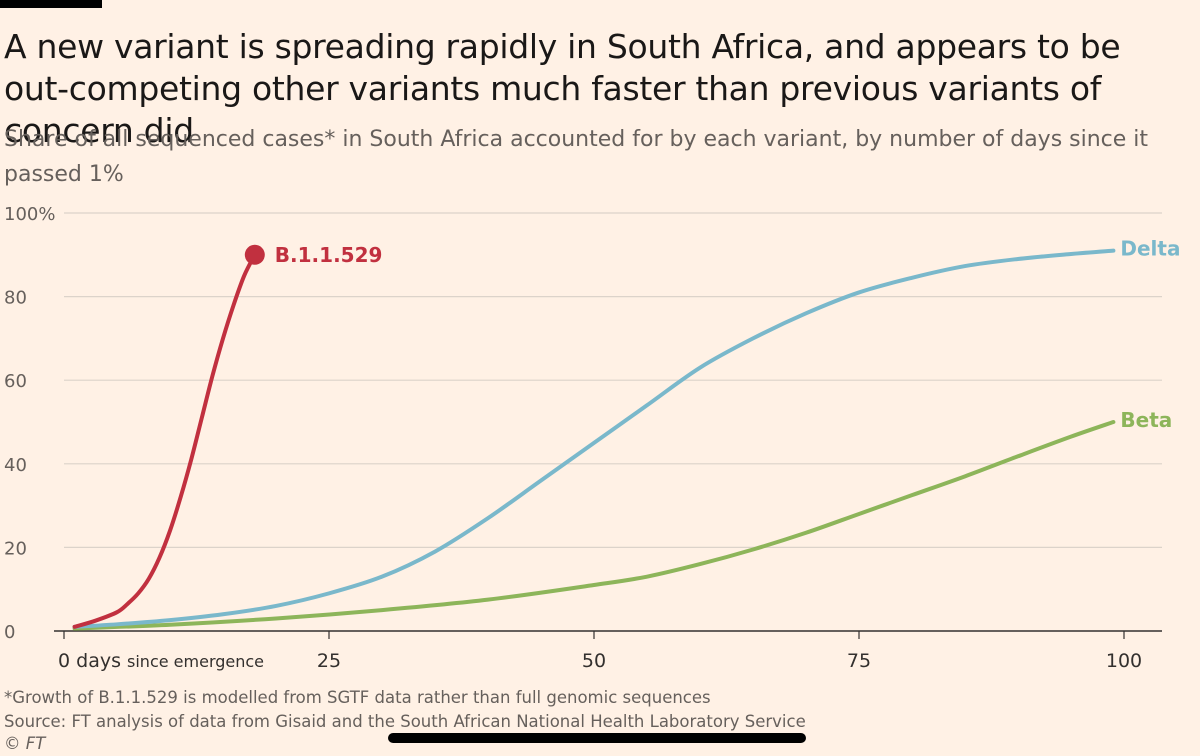 This screenshot has height=756, width=1200. Describe the element at coordinates (15, 465) in the screenshot. I see `y-tick-label: 40` at that location.